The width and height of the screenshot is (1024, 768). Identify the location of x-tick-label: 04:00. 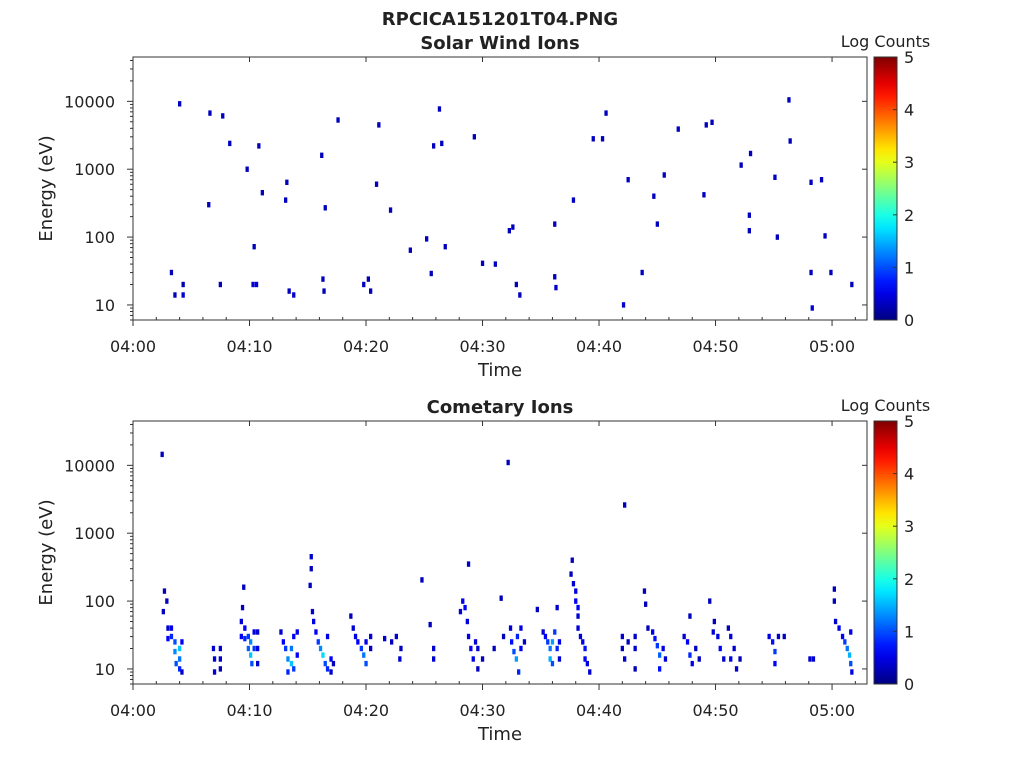
(133, 710).